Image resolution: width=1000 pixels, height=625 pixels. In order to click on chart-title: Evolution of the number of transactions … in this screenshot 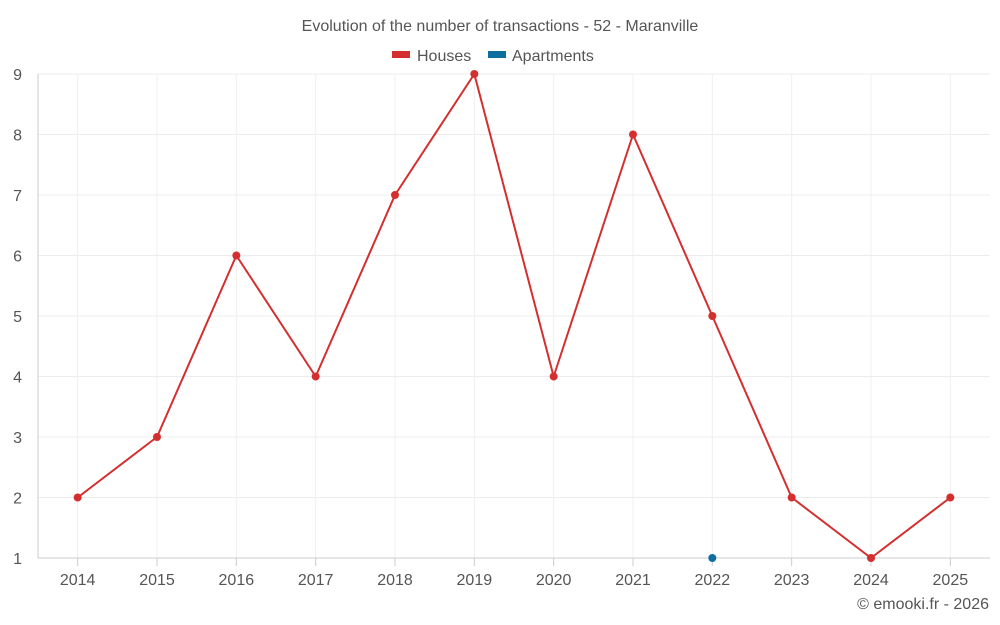, I will do `click(500, 26)`.